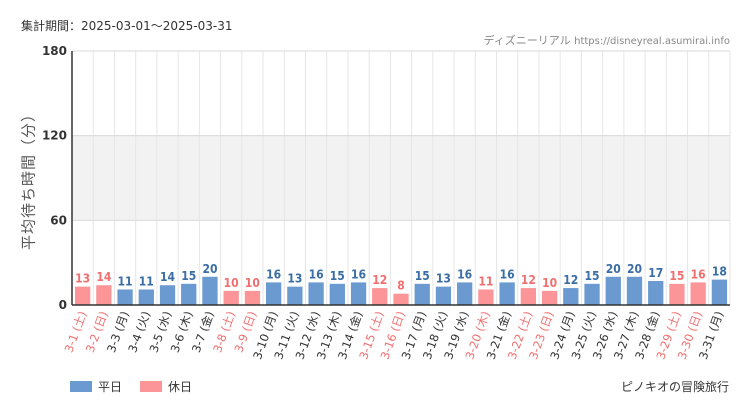 The height and width of the screenshot is (410, 750). What do you see at coordinates (674, 387) in the screenshot?
I see `attraction-name: ピノキオの冒険旅行` at bounding box center [674, 387].